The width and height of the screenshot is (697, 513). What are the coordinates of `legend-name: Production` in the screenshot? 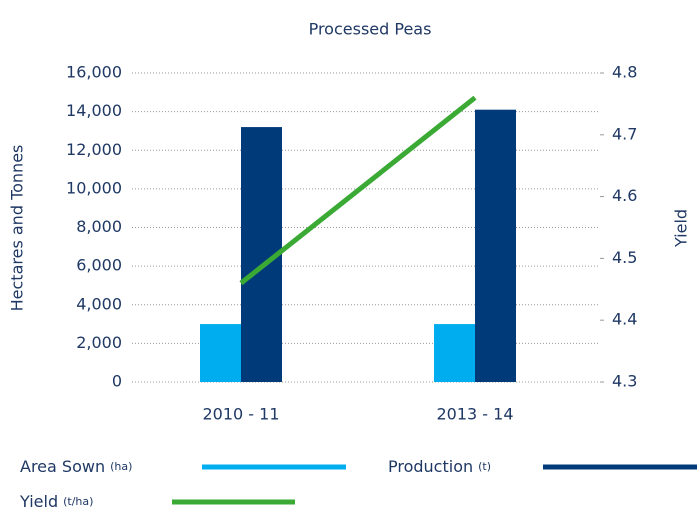 It's located at (430, 466).